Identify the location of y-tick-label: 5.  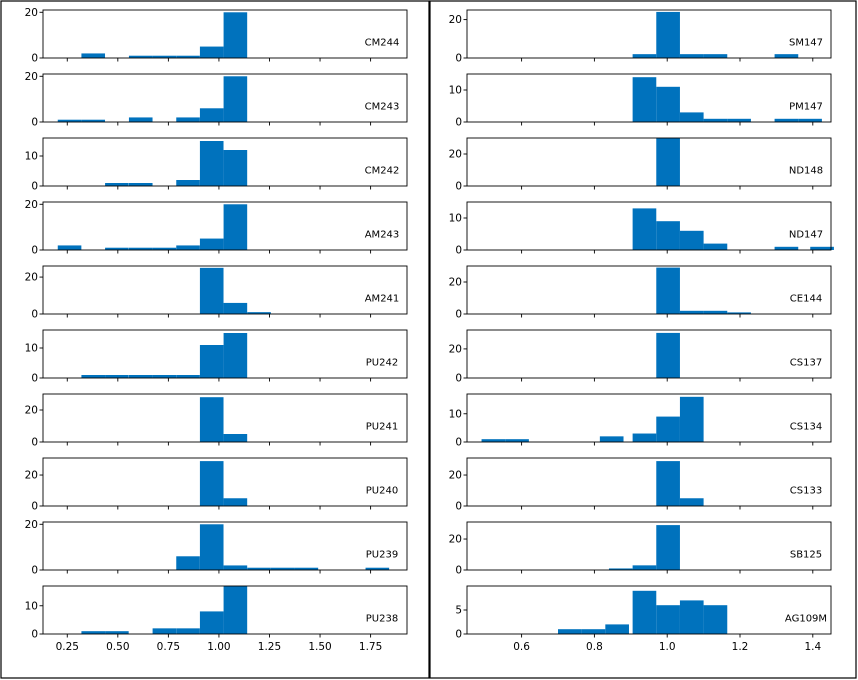
(458, 611).